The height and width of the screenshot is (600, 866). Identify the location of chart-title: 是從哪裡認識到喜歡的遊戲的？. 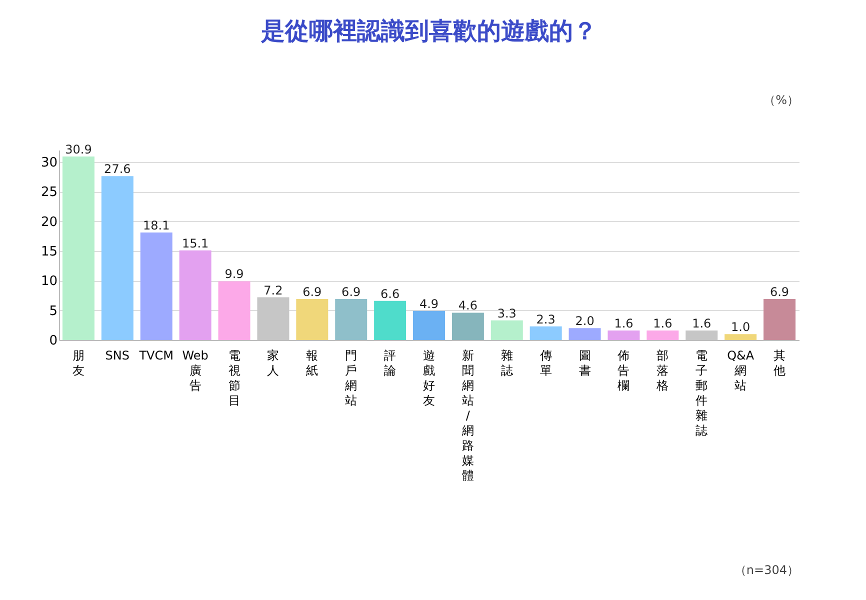
(428, 31).